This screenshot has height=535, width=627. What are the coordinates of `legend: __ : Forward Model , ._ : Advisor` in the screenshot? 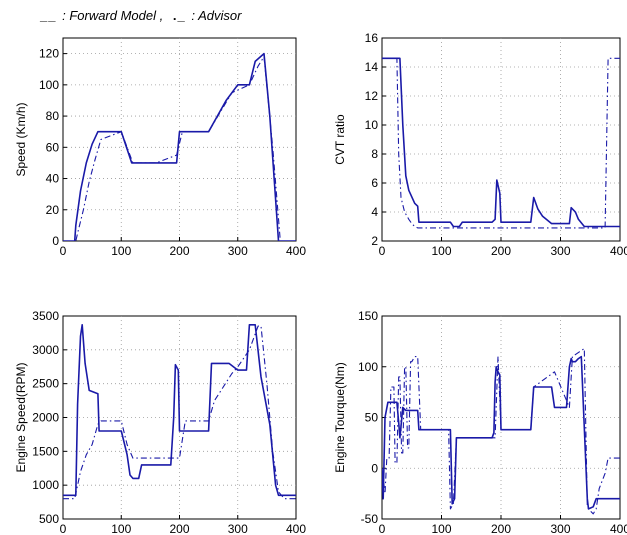 It's located at (140, 15).